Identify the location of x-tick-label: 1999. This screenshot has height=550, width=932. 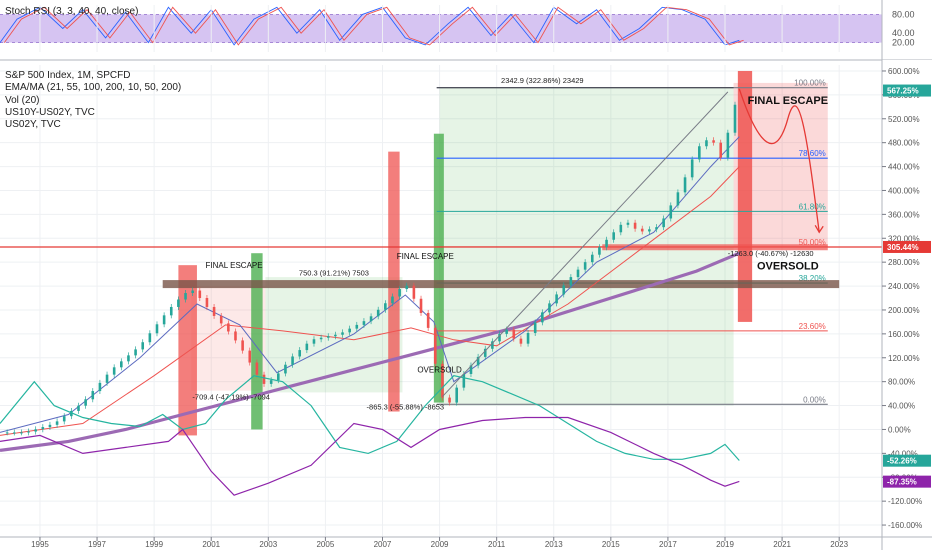
(154, 544).